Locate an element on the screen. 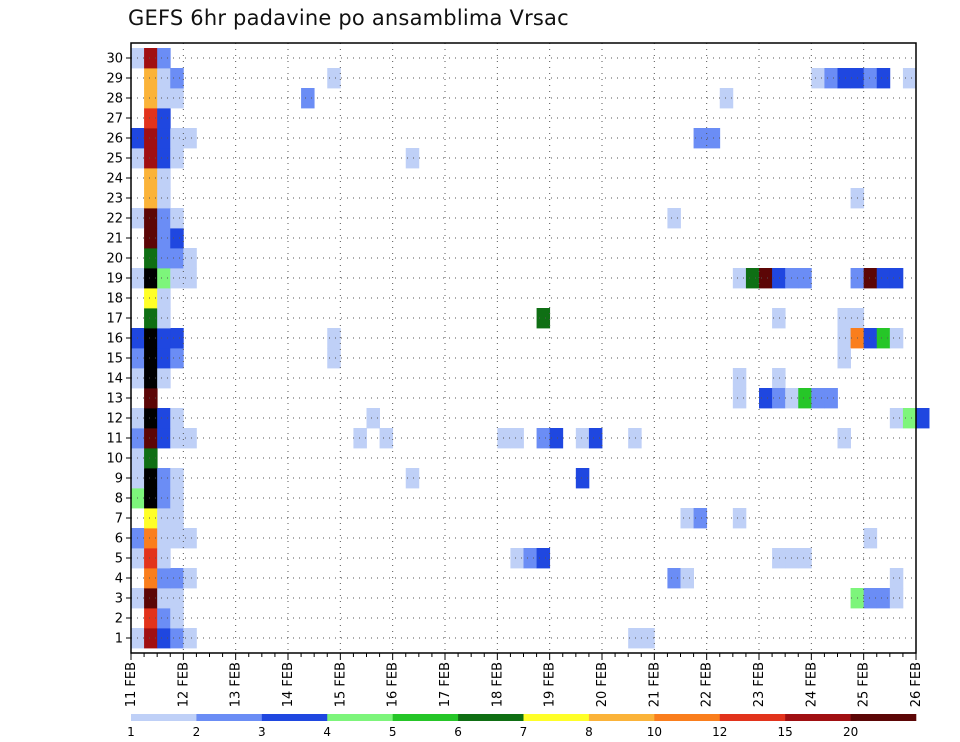 Image resolution: width=960 pixels, height=742 pixels. y-tick-label: 9 is located at coordinates (119, 479).